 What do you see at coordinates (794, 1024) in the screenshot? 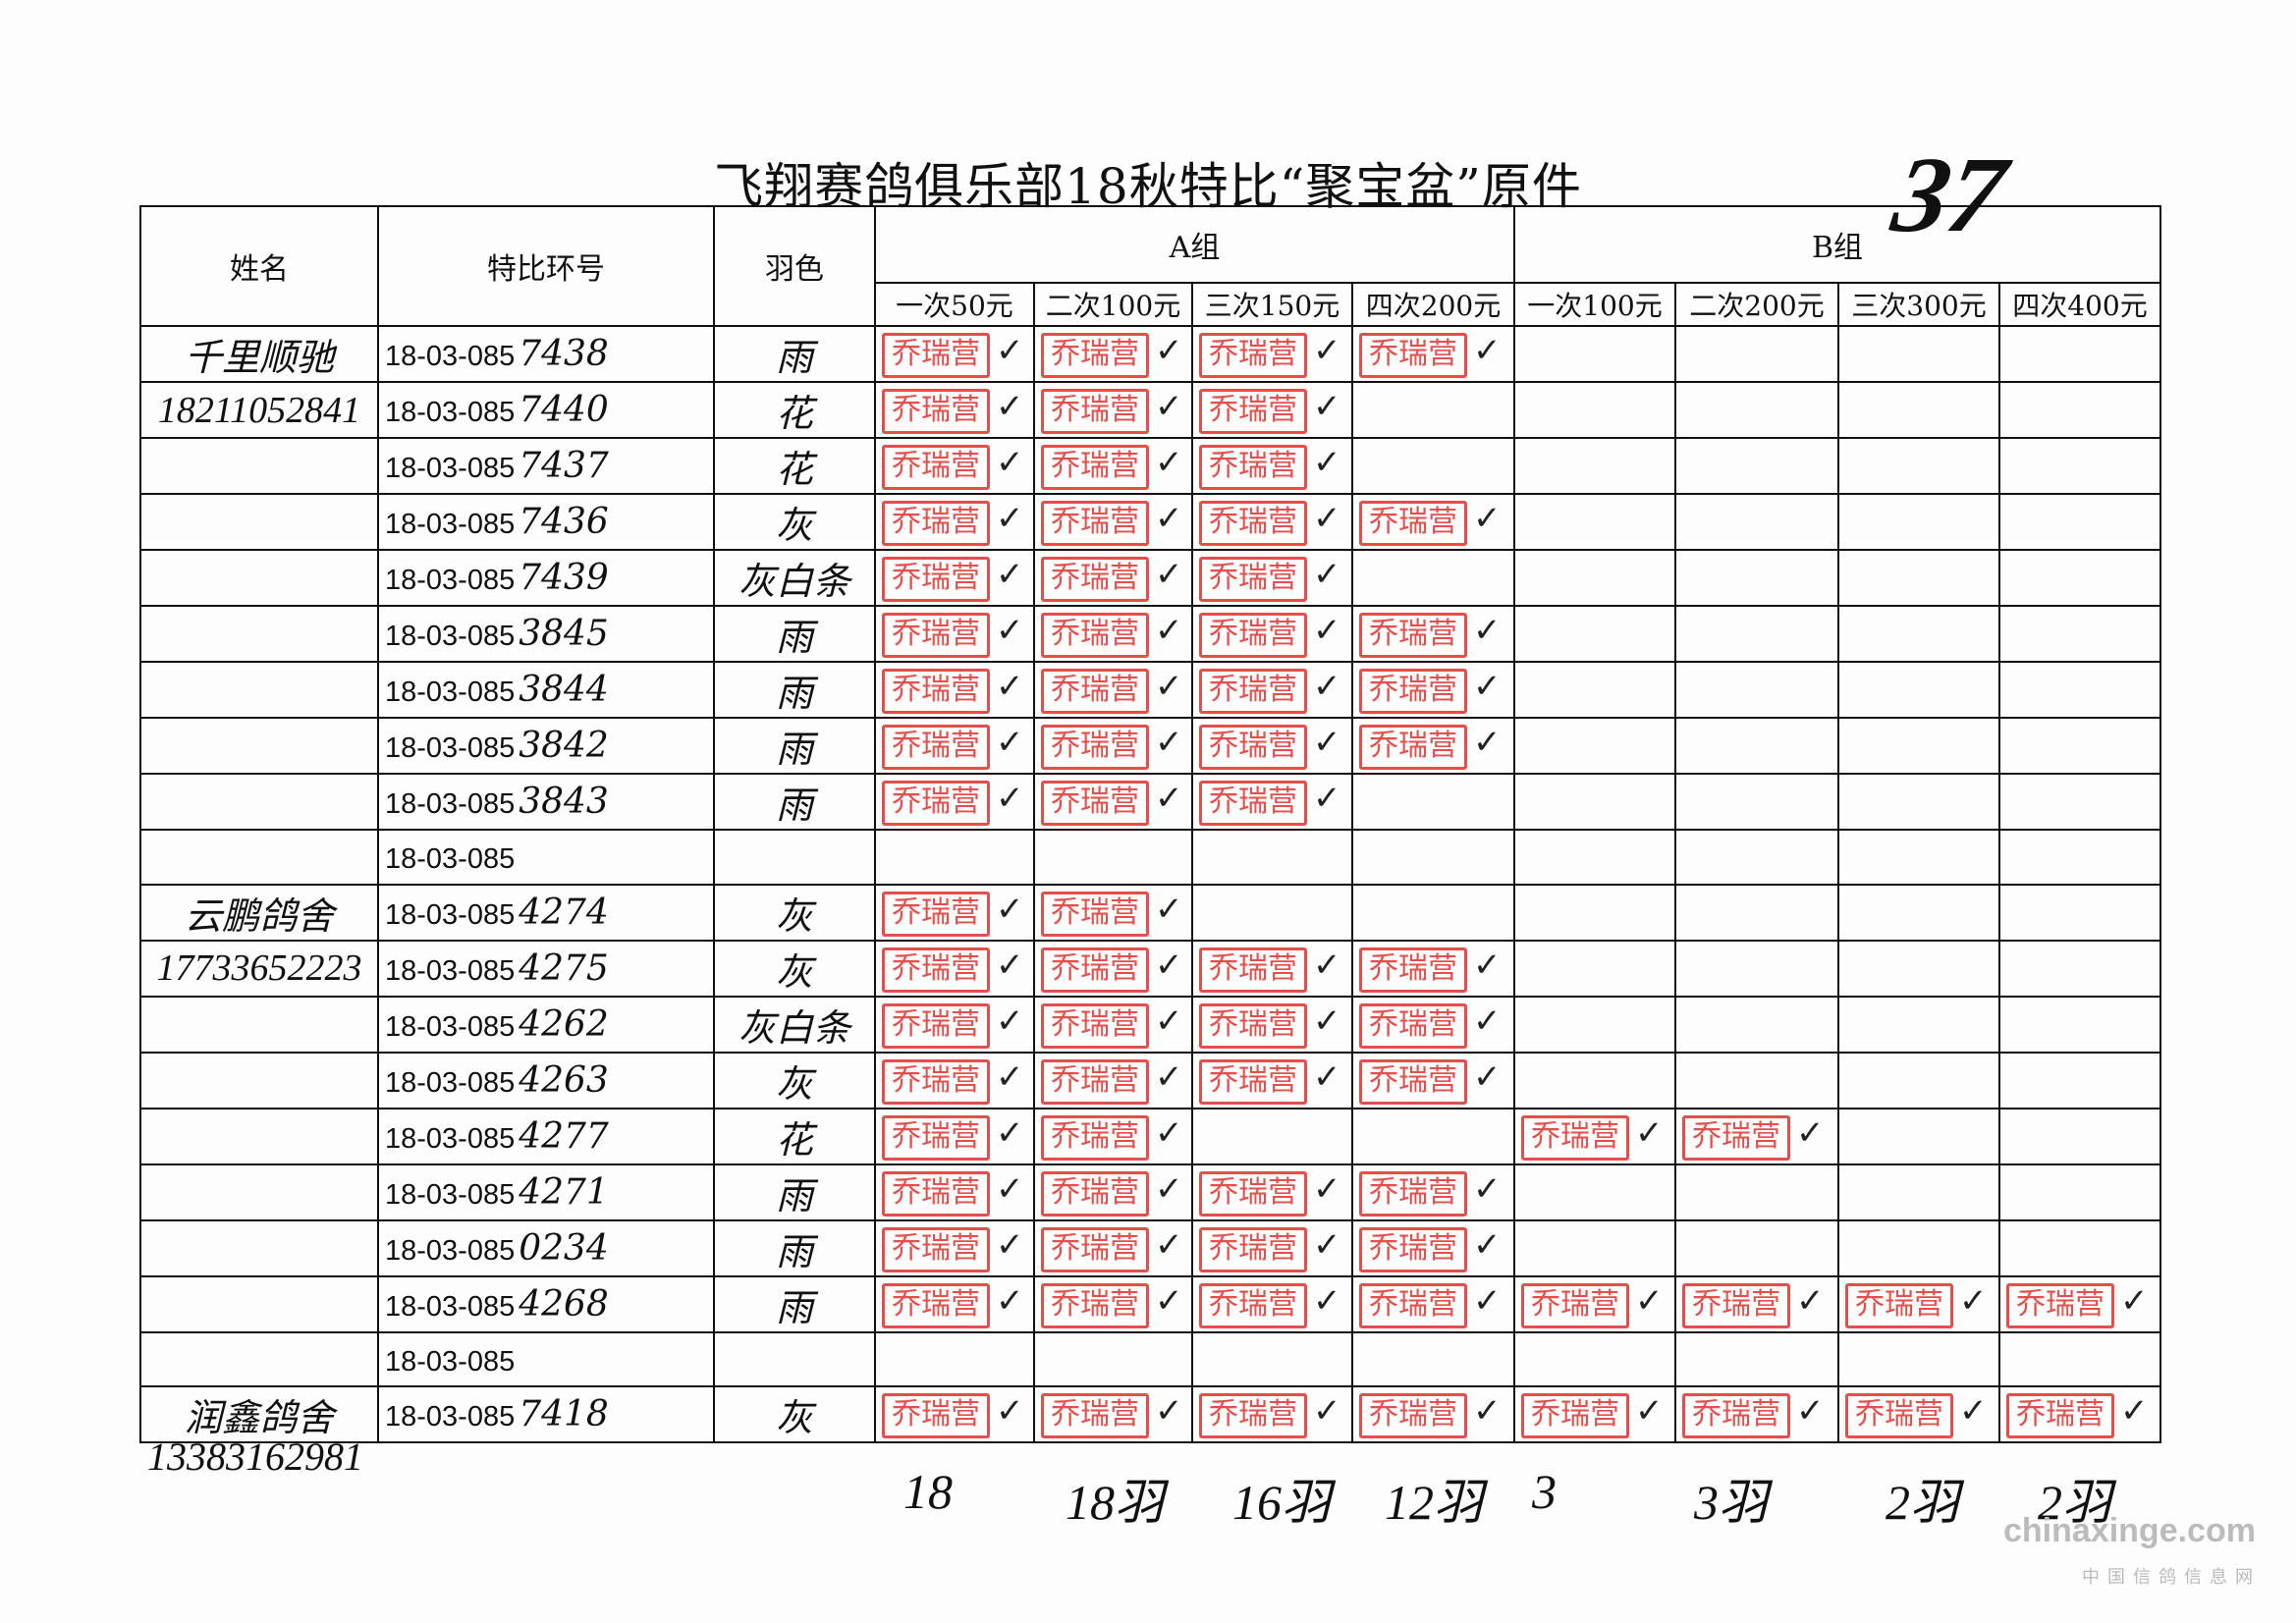
I see `color-cell: 灰白条` at bounding box center [794, 1024].